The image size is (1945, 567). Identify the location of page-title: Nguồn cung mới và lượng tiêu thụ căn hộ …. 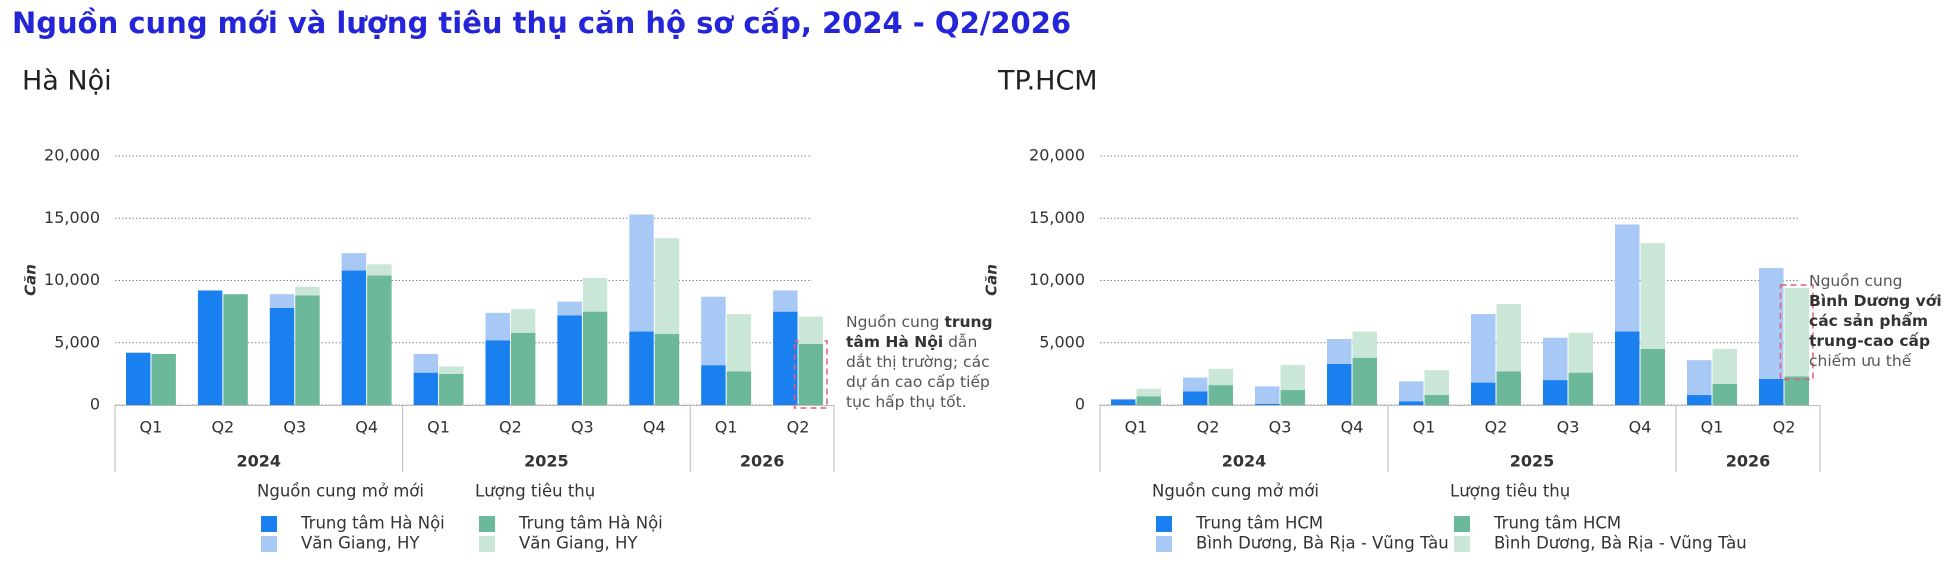
(541, 23).